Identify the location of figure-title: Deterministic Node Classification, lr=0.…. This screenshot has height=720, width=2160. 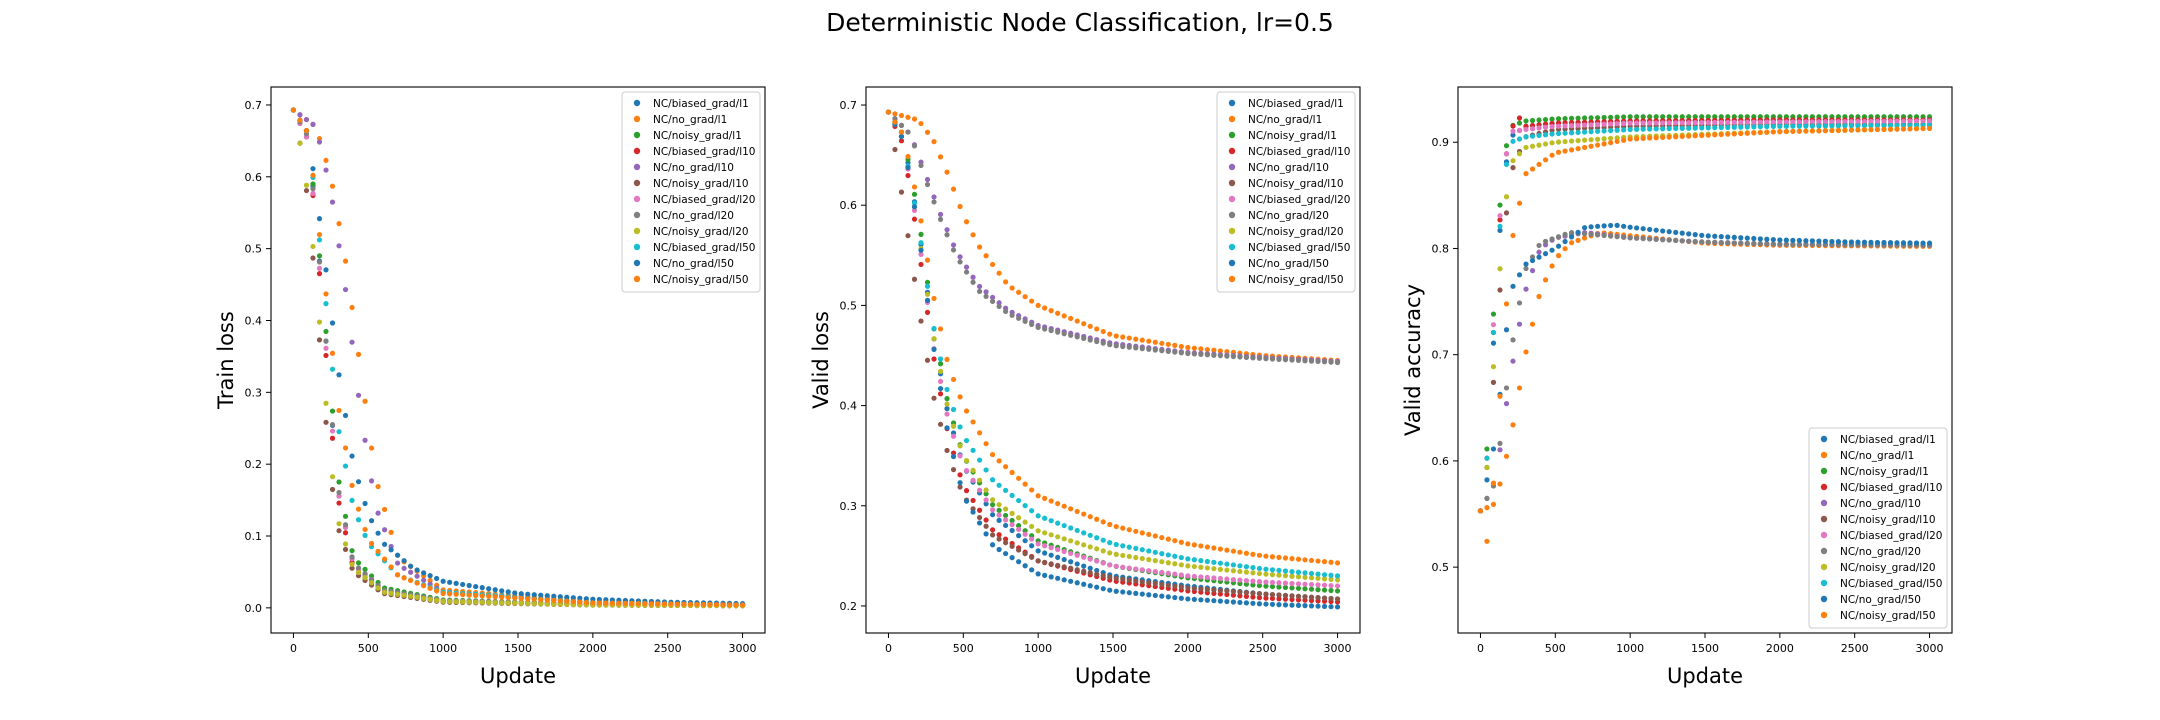
(1080, 22).